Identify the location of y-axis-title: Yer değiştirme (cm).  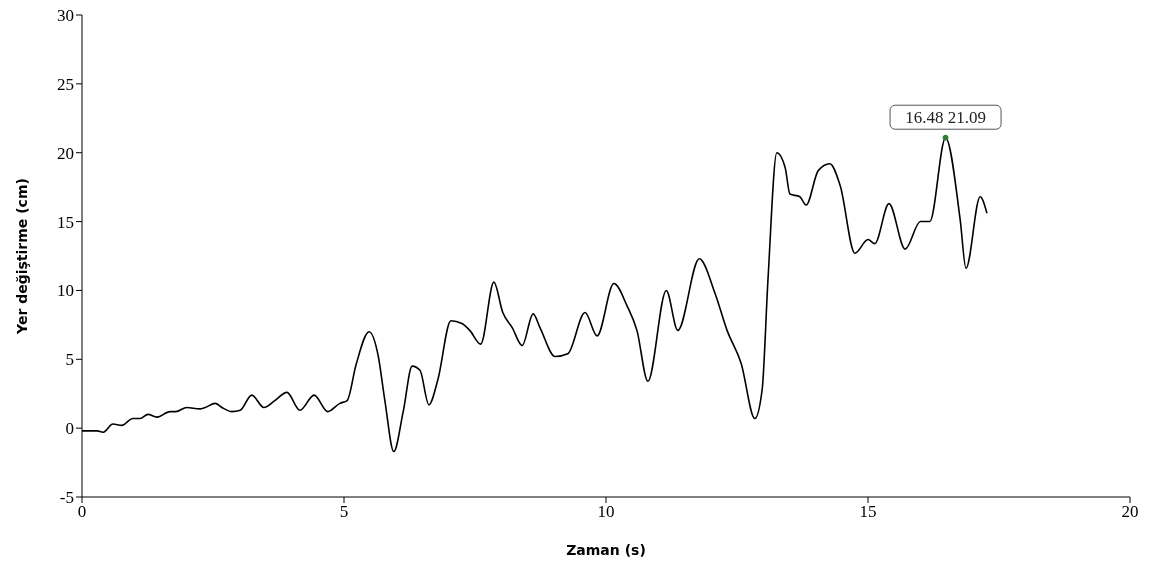
(21, 256).